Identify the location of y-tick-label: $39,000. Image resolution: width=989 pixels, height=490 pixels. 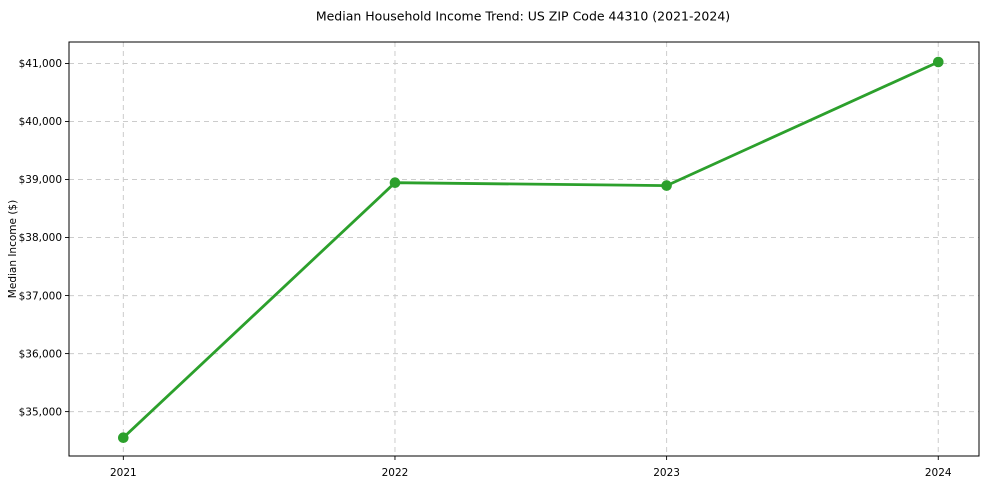
(40, 180).